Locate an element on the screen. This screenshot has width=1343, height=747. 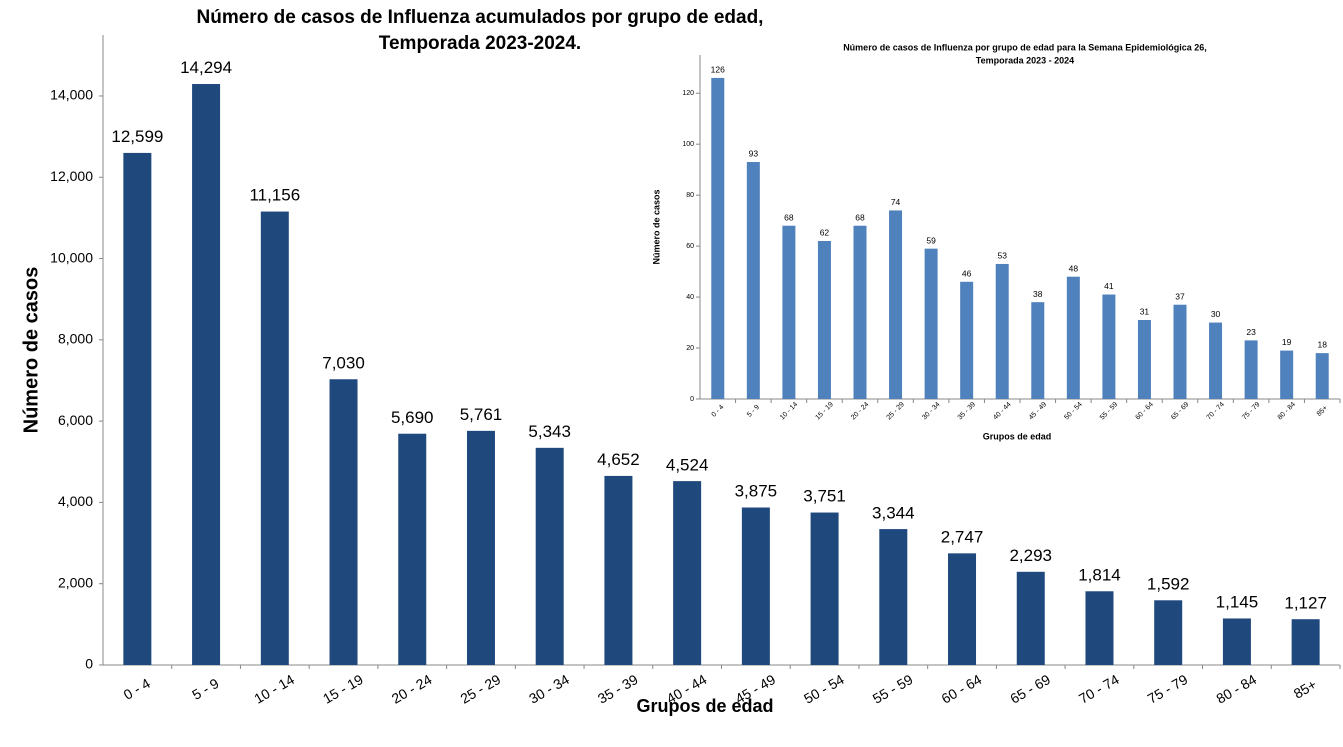
chart-title: Temporada 2023-2024. is located at coordinates (480, 43).